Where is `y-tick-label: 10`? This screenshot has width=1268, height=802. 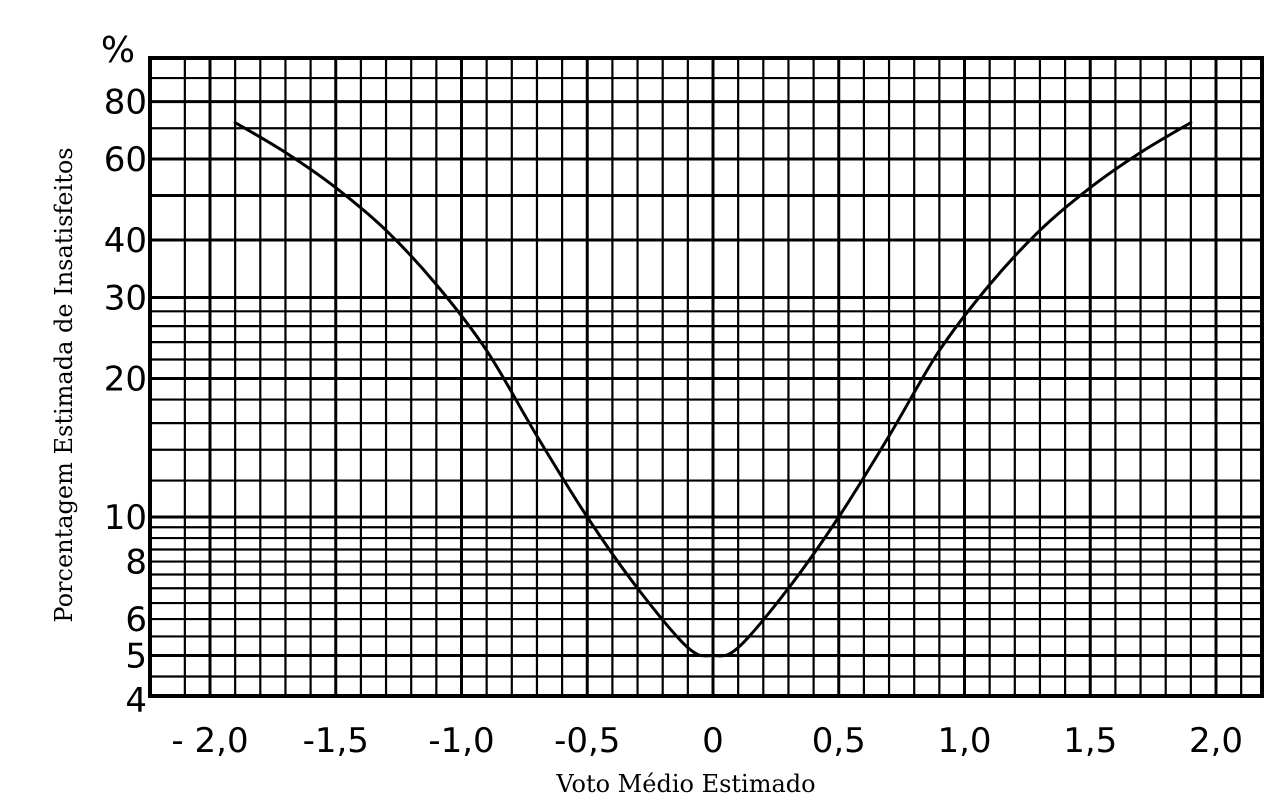 y-tick-label: 10 is located at coordinates (125, 518).